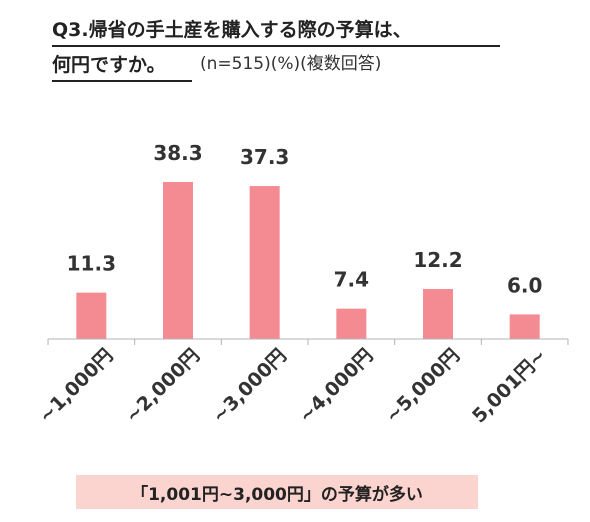  Describe the element at coordinates (264, 157) in the screenshot. I see `data-label: 37.3` at that location.